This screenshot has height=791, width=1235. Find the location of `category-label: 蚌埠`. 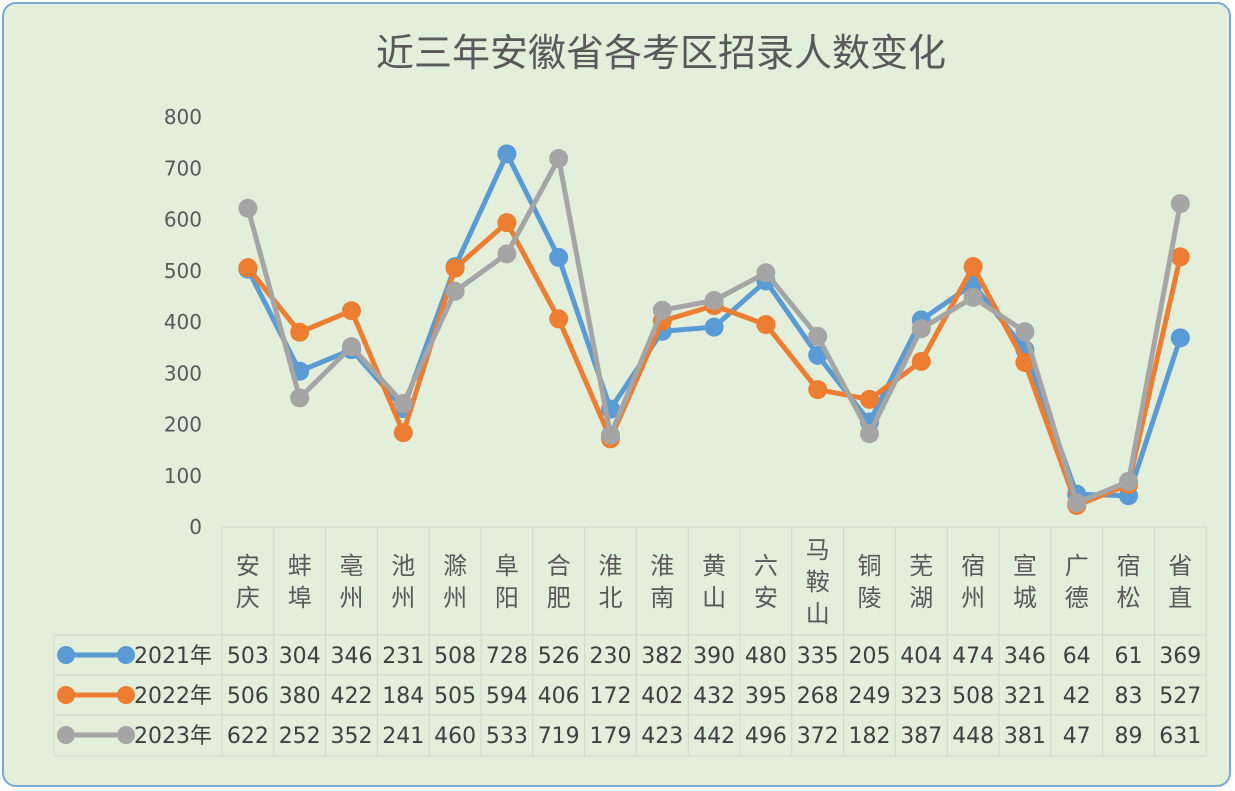

category-label: 蚌埠 is located at coordinates (300, 582).